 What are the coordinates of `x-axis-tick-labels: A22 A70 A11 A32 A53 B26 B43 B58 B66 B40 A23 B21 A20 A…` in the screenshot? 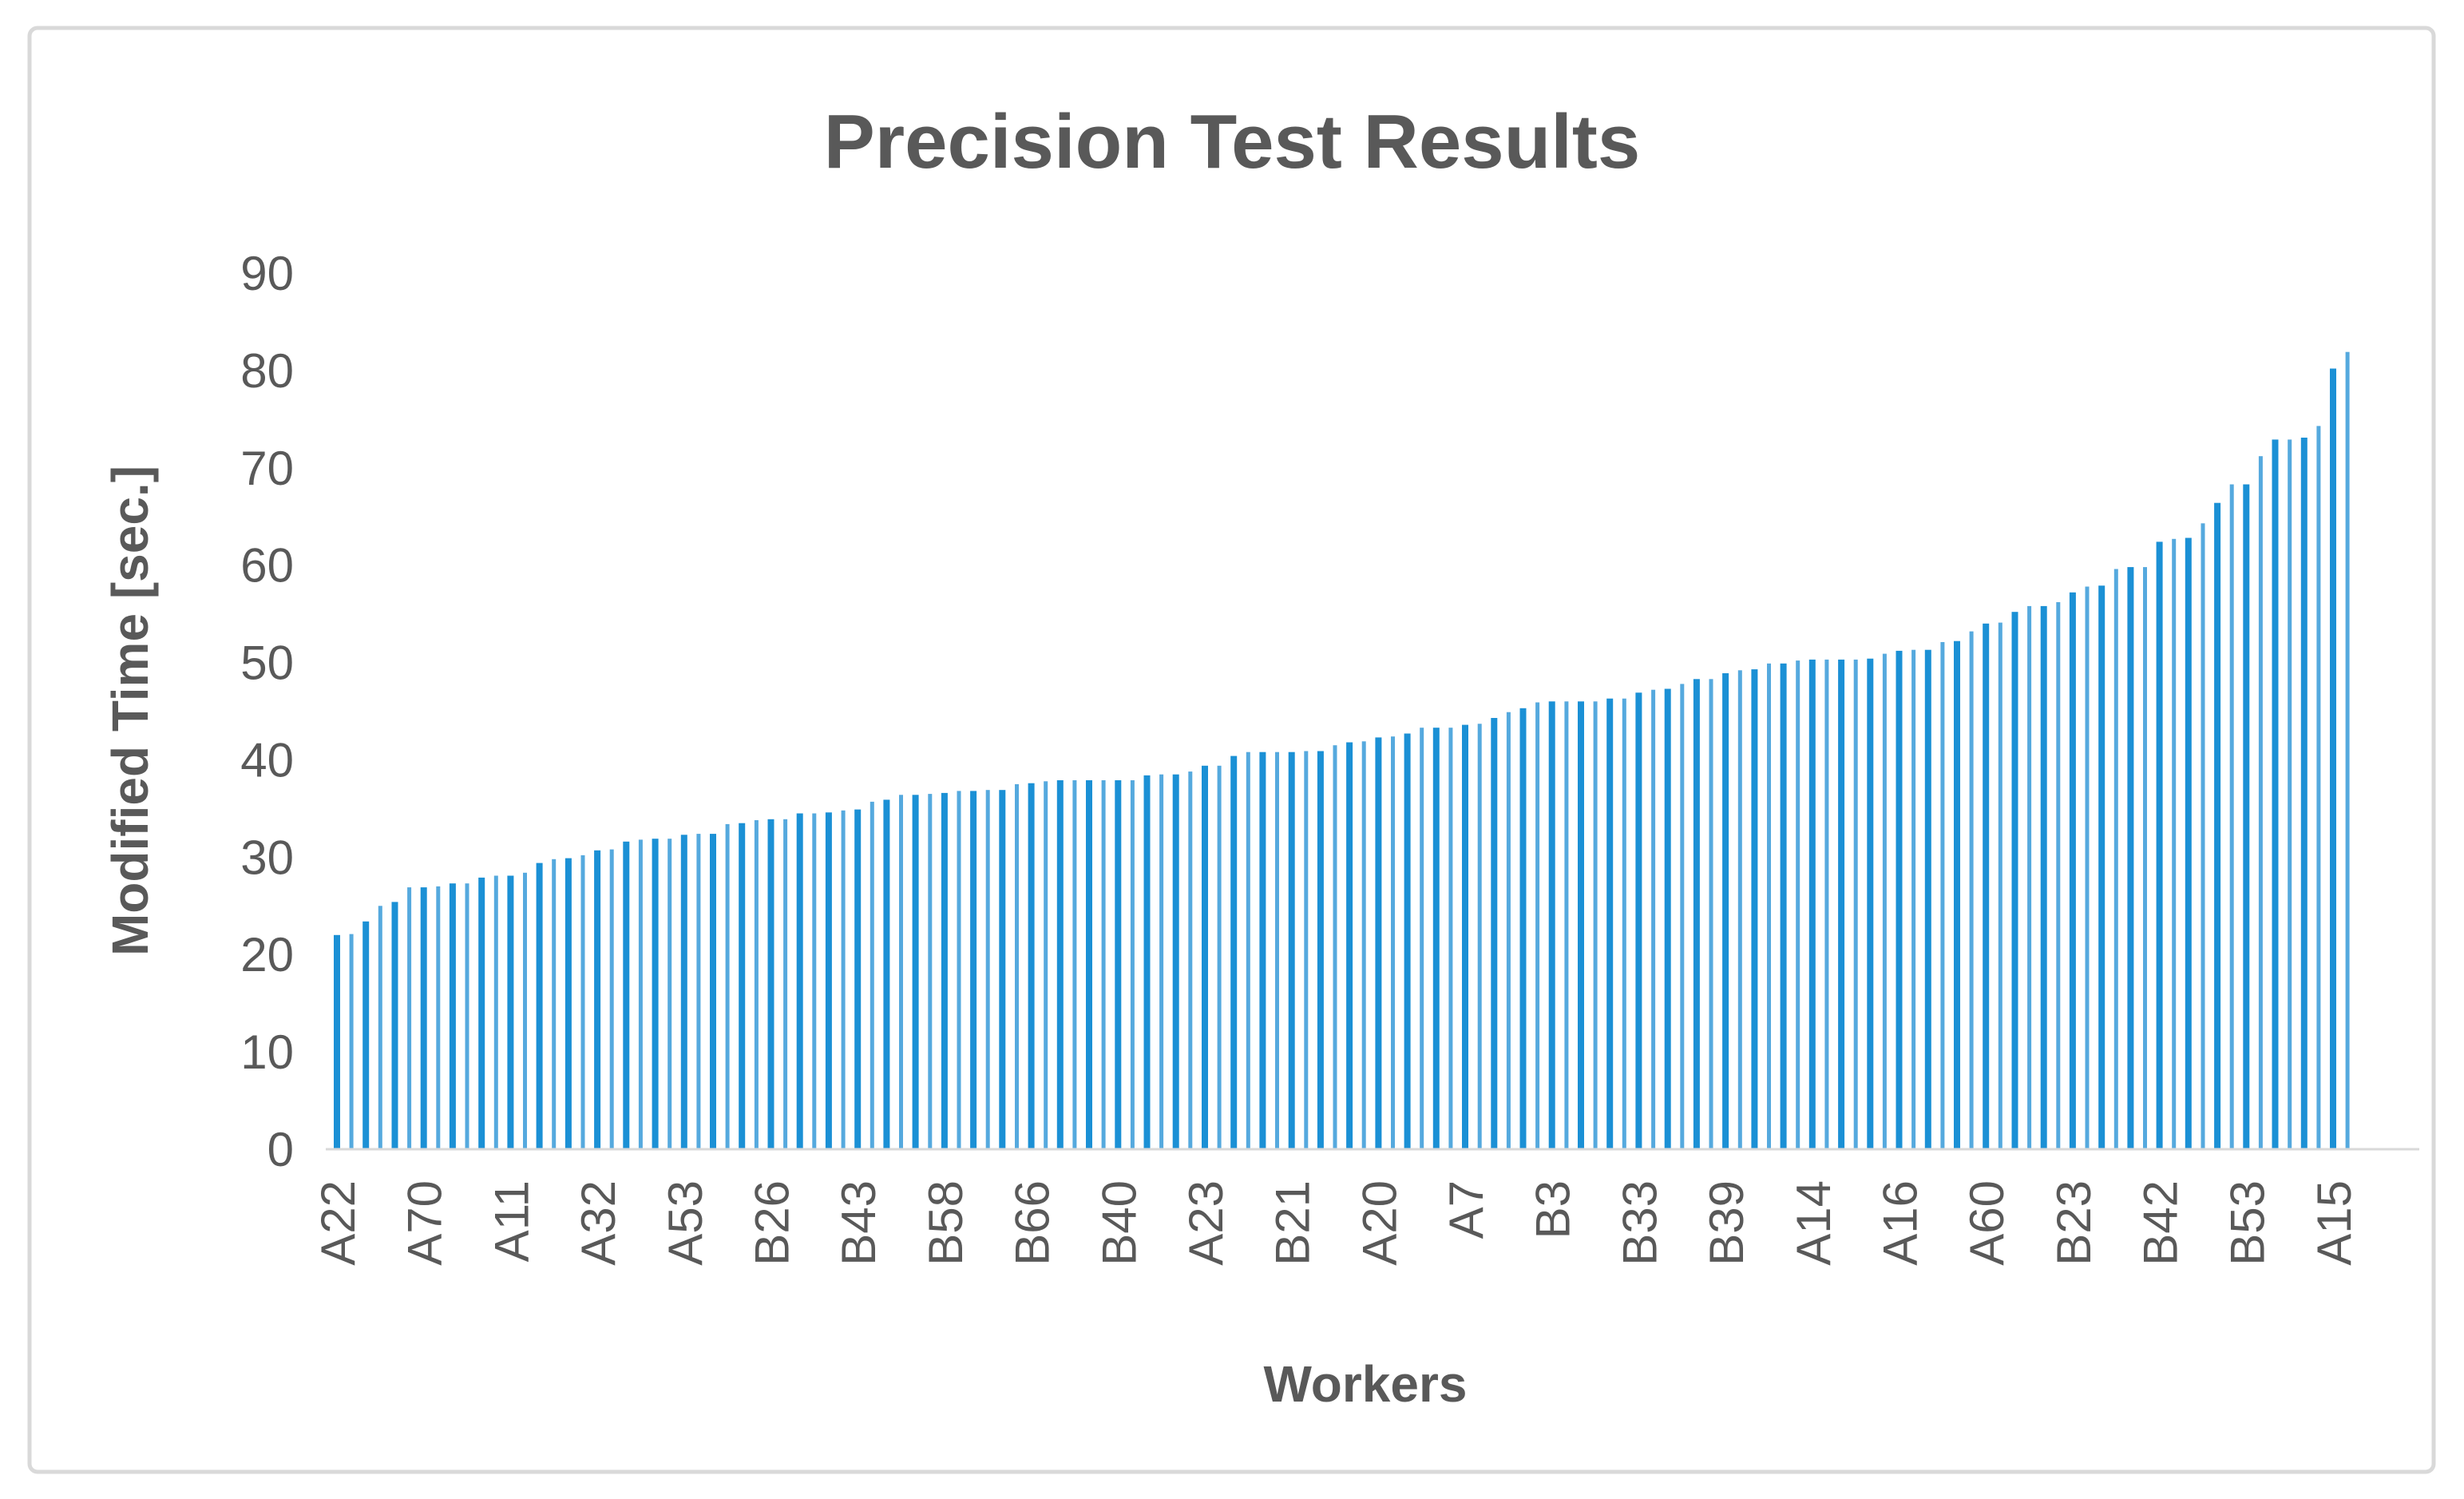 It's located at (1336, 1223).